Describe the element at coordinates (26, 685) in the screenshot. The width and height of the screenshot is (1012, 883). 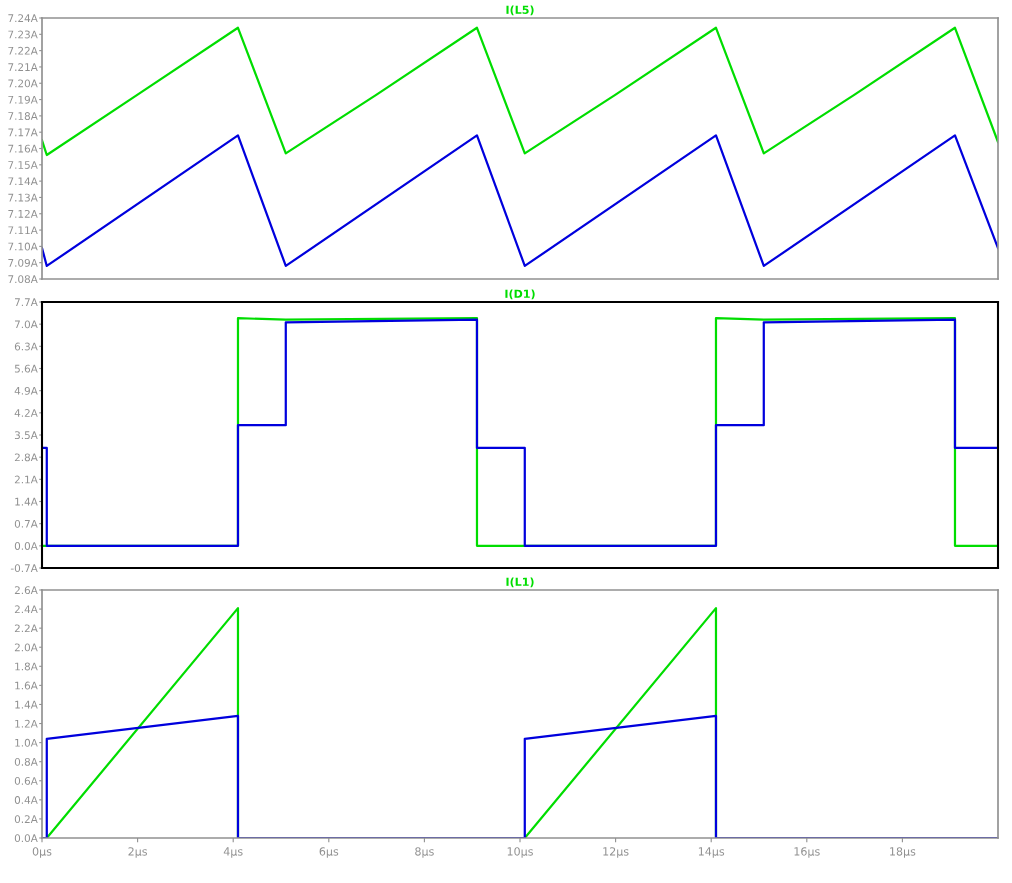
I see `y-tick-label: 1.6A` at that location.